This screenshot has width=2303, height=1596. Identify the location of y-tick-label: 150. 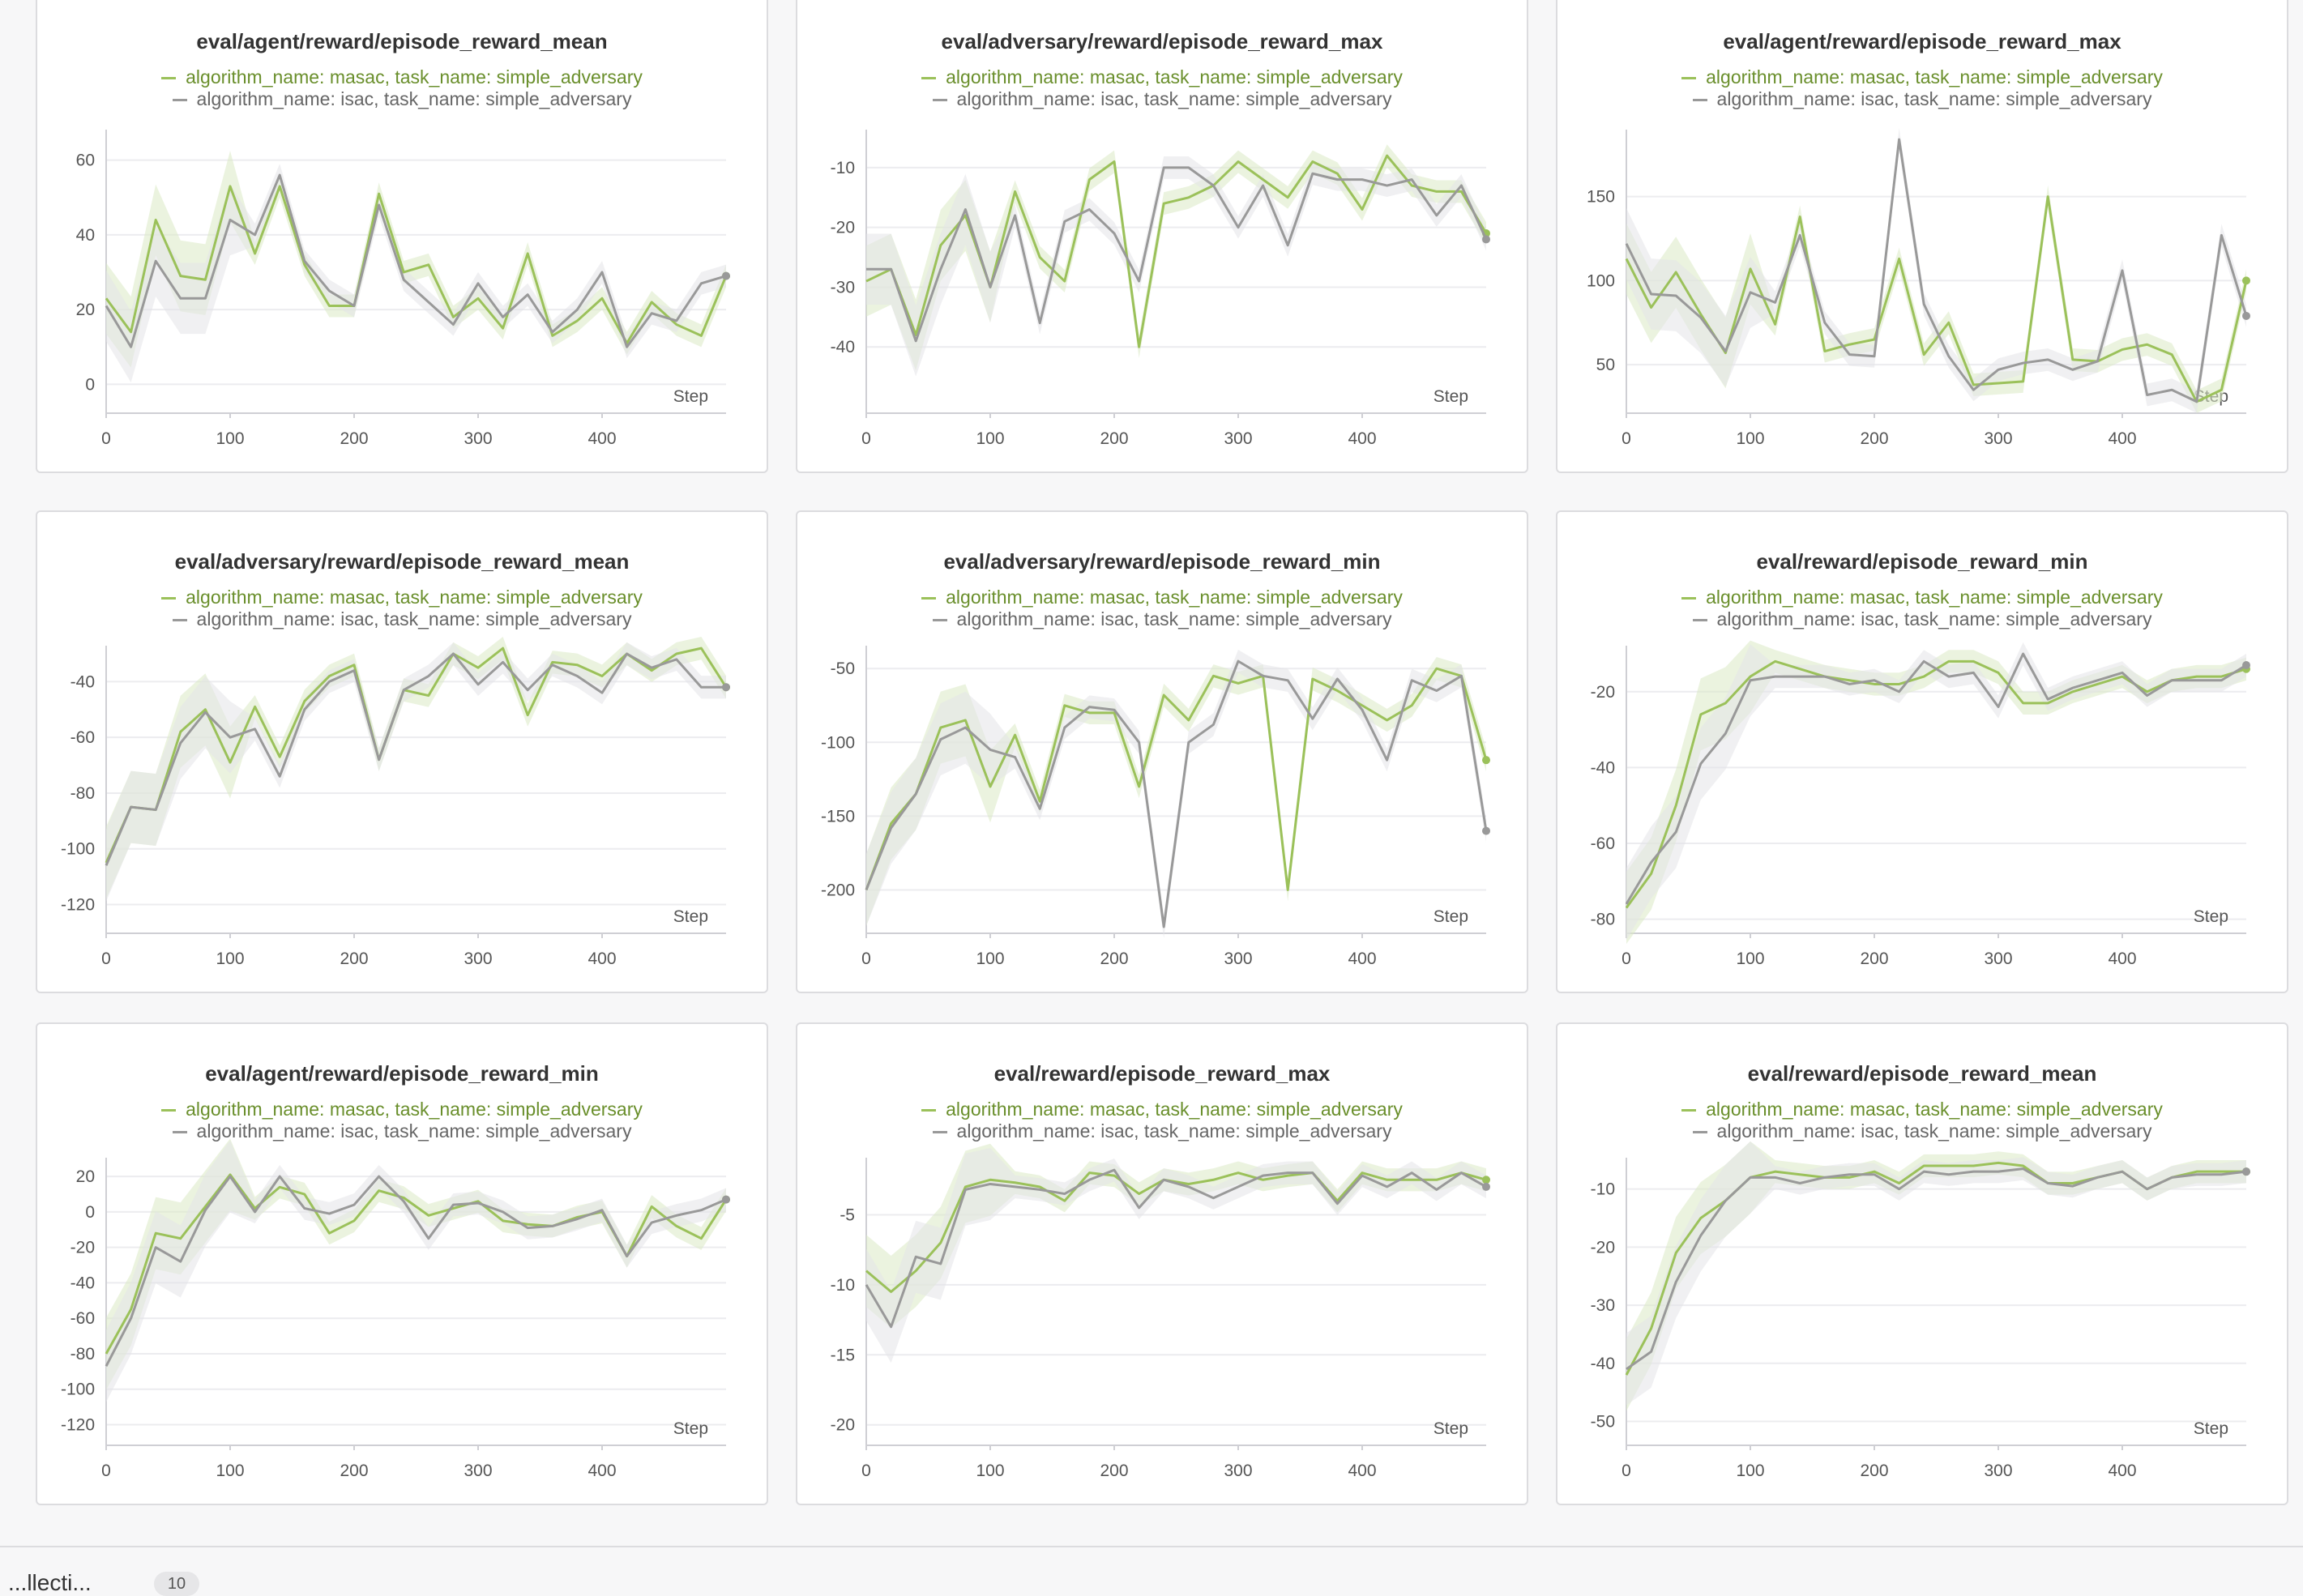
(1601, 197).